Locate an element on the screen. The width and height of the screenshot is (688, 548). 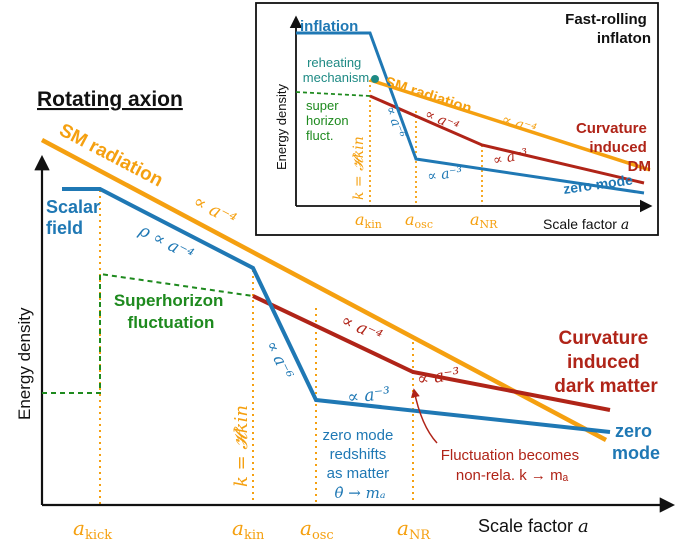
inset-title: Fast-rolling inflaton is located at coordinates (608, 29).